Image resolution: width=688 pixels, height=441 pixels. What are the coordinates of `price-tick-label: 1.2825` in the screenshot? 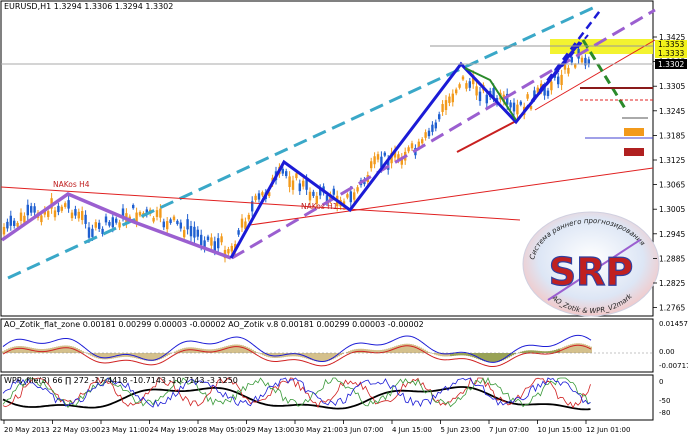 It's located at (672, 283).